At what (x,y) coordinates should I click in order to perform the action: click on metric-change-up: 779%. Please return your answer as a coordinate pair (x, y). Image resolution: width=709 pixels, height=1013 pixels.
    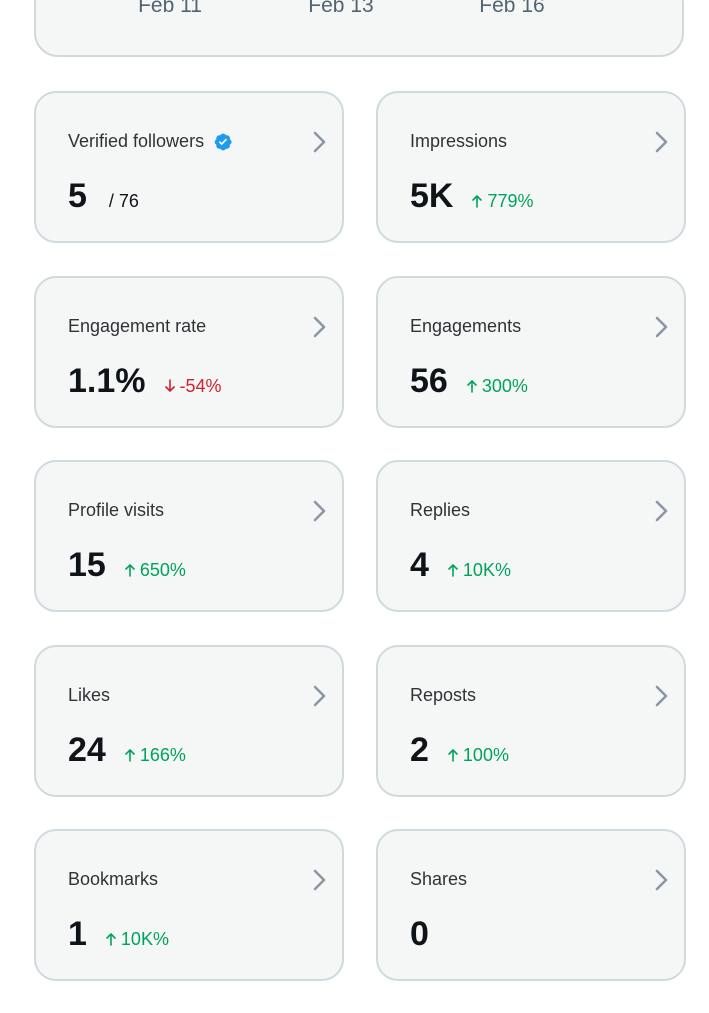
    Looking at the image, I should click on (502, 201).